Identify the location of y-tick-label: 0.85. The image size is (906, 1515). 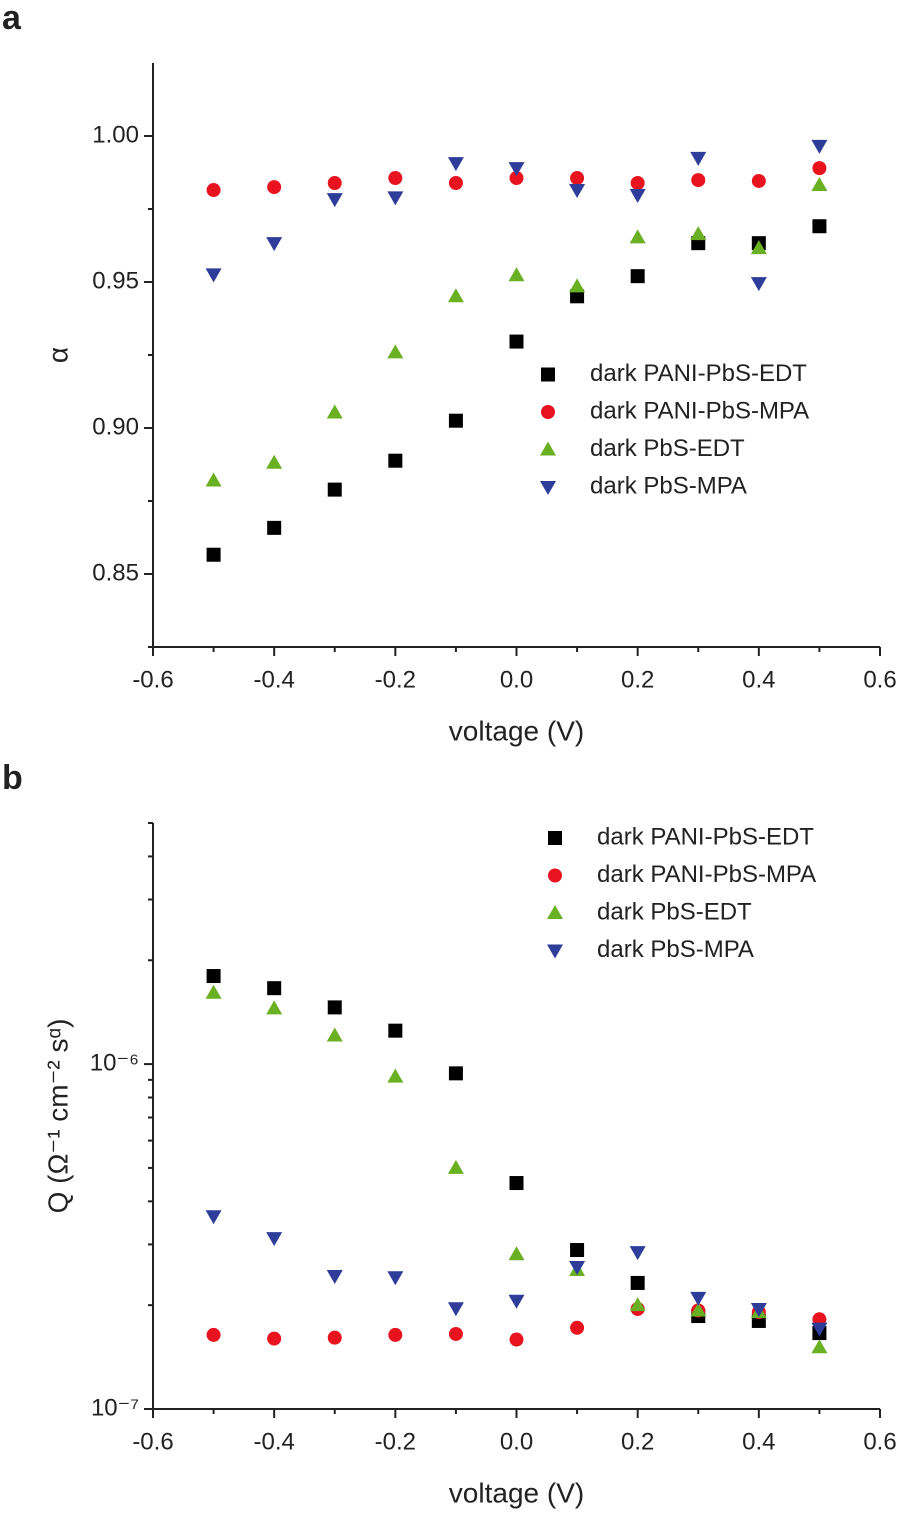
(115, 572).